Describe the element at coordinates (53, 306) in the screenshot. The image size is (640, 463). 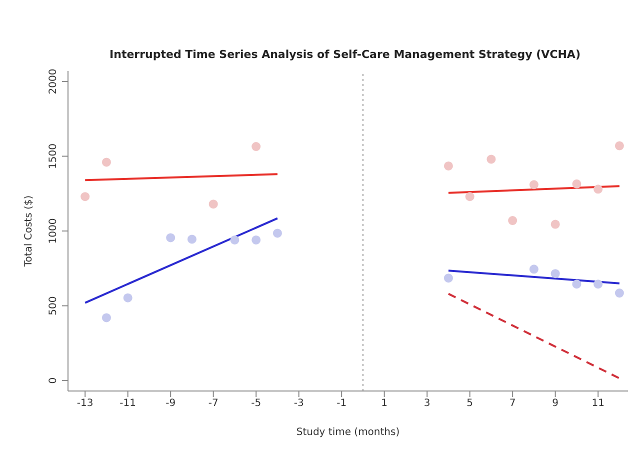
I see `y-tick-label: 500` at that location.